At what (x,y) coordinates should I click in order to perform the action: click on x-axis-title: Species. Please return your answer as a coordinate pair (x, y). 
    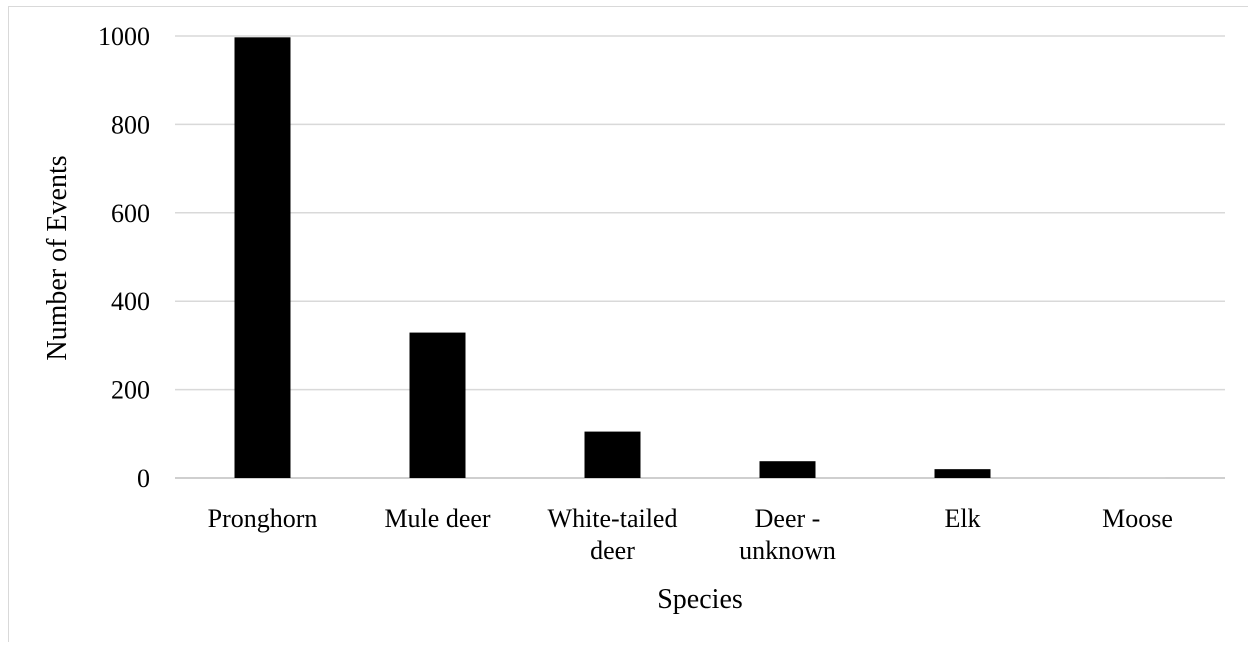
    Looking at the image, I should click on (700, 599).